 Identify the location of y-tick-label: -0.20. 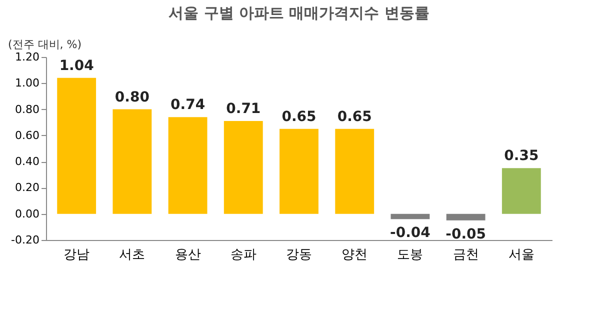
(25, 240).